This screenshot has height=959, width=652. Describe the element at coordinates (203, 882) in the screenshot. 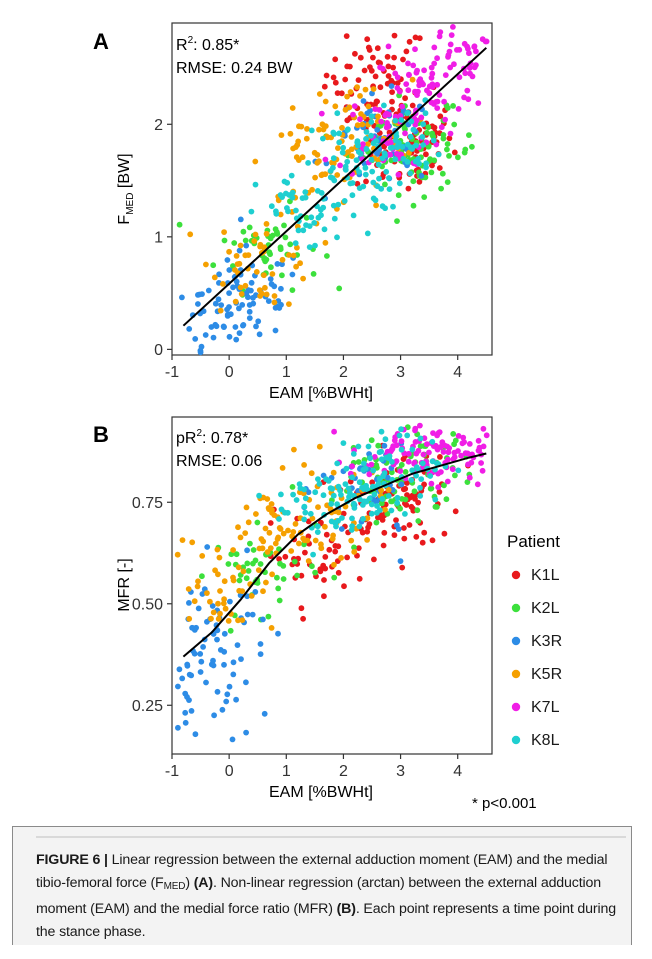

I see `caption-ref-a: (A)` at that location.